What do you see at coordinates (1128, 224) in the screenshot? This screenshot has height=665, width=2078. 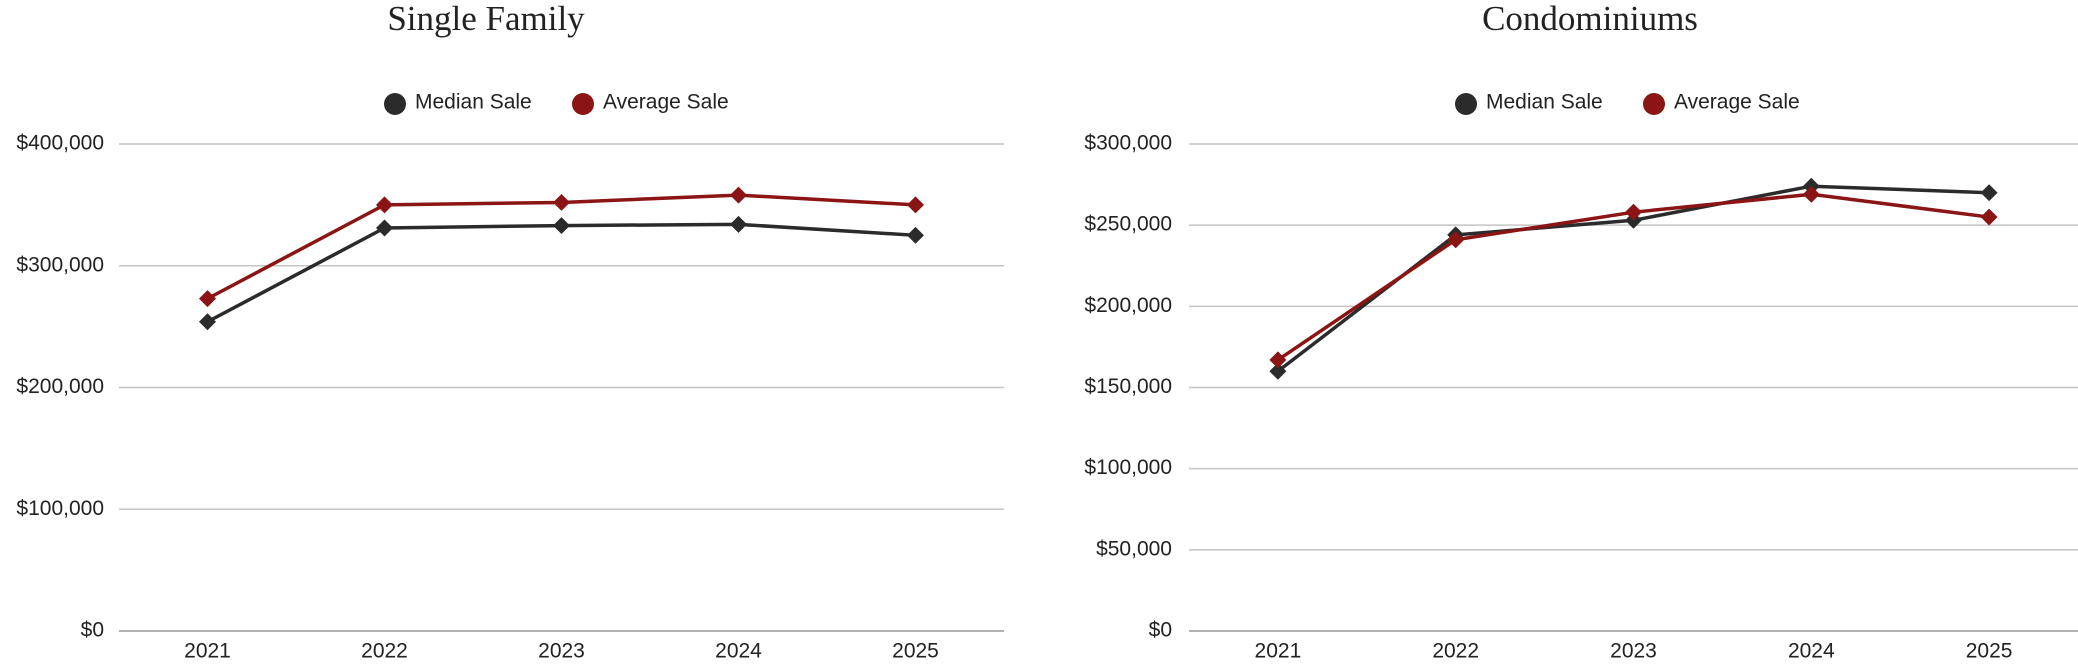 I see `y-tick-label: $250,000` at bounding box center [1128, 224].